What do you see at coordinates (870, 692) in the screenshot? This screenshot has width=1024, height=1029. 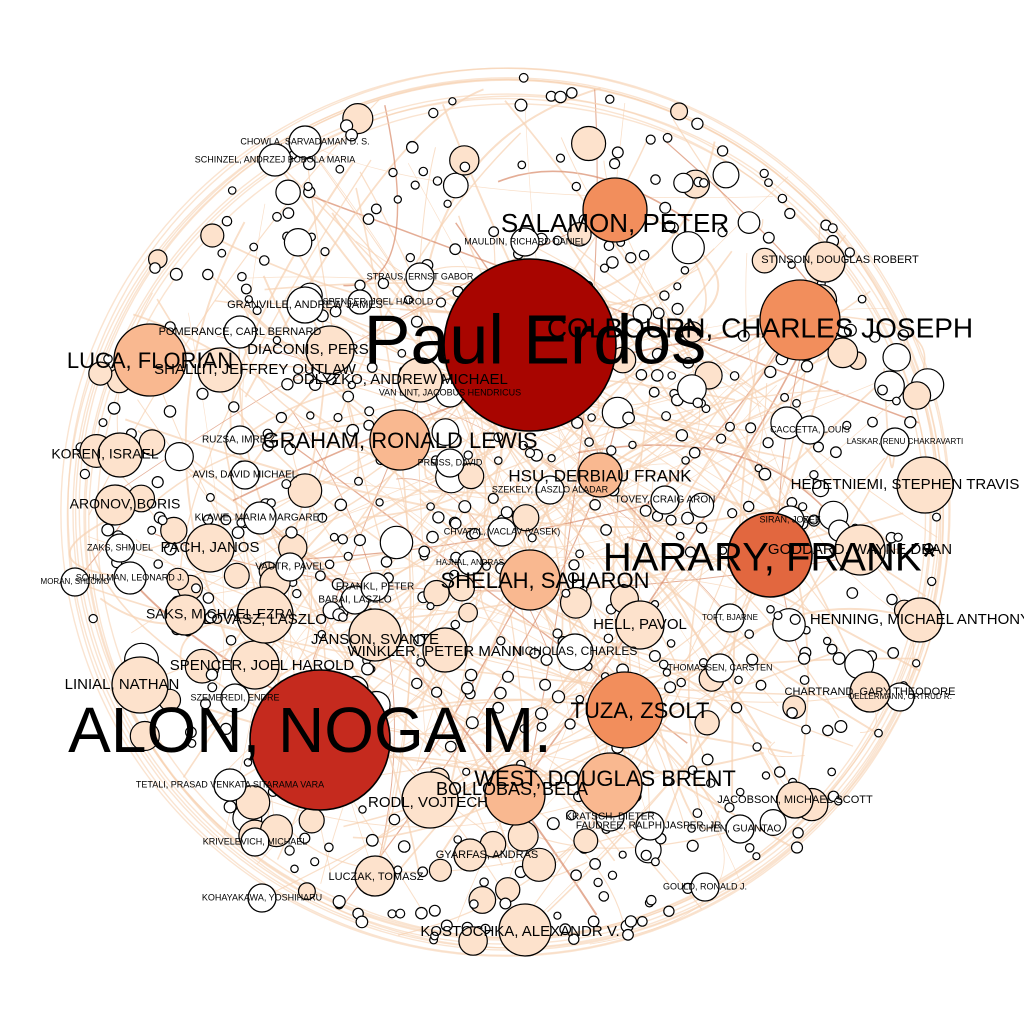 I see `node-chartrand` at bounding box center [870, 692].